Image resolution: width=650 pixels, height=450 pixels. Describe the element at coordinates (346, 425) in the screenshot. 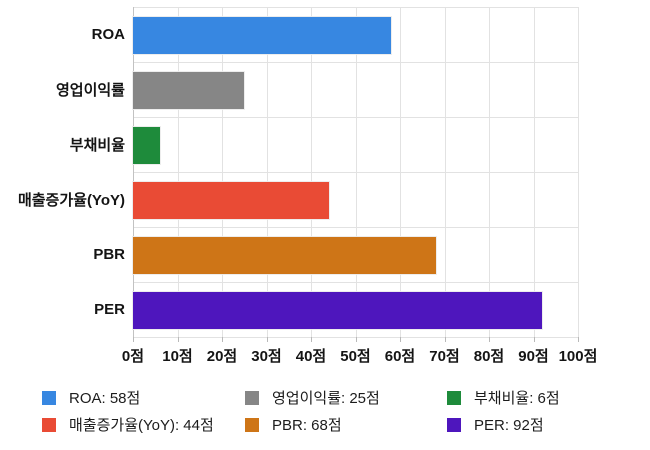

I see `legend-item: PBR: 68점` at that location.